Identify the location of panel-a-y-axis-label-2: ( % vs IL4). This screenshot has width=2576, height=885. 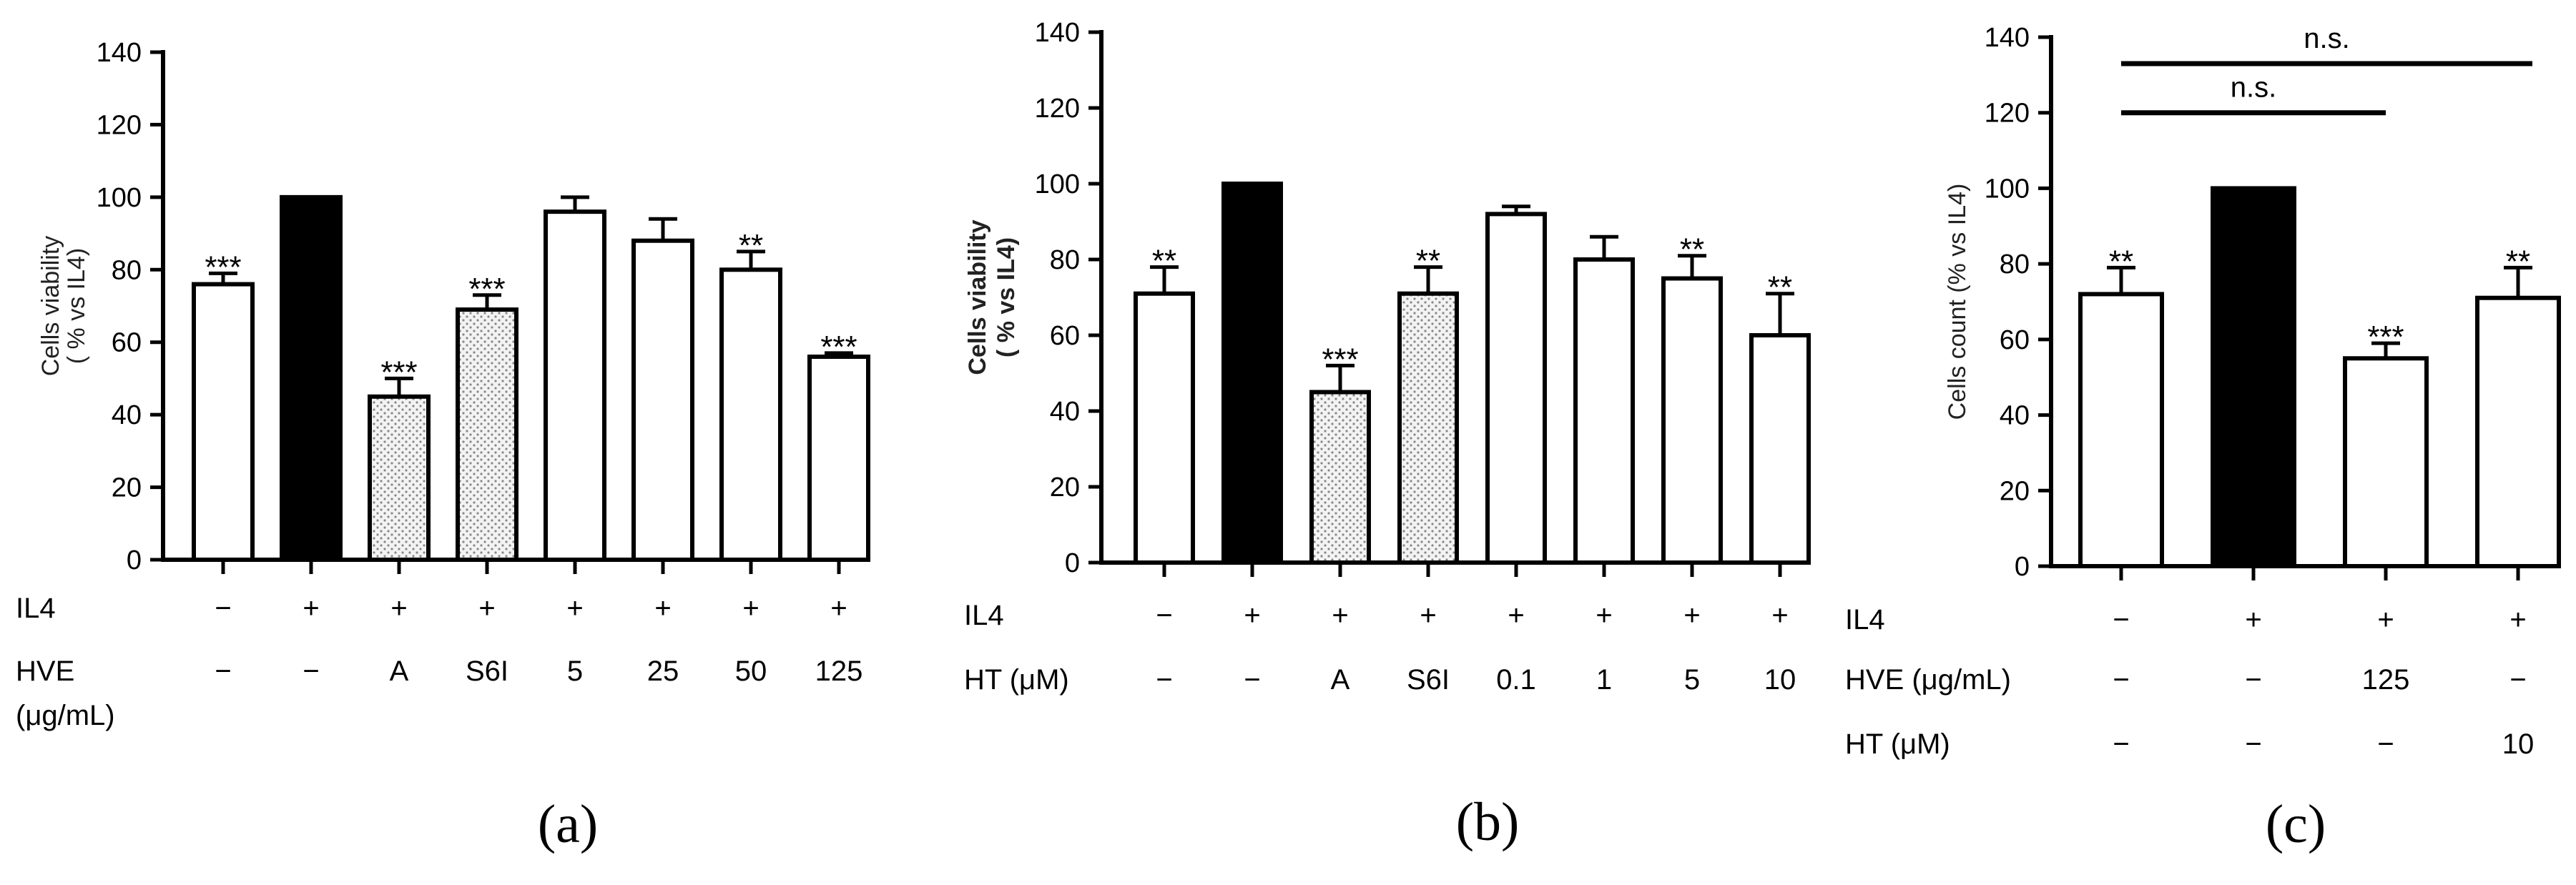
(76, 306).